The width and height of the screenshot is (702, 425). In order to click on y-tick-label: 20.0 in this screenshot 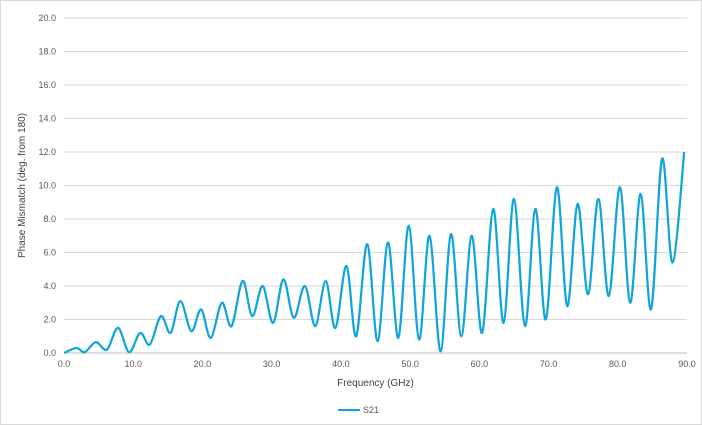, I will do `click(47, 18)`.